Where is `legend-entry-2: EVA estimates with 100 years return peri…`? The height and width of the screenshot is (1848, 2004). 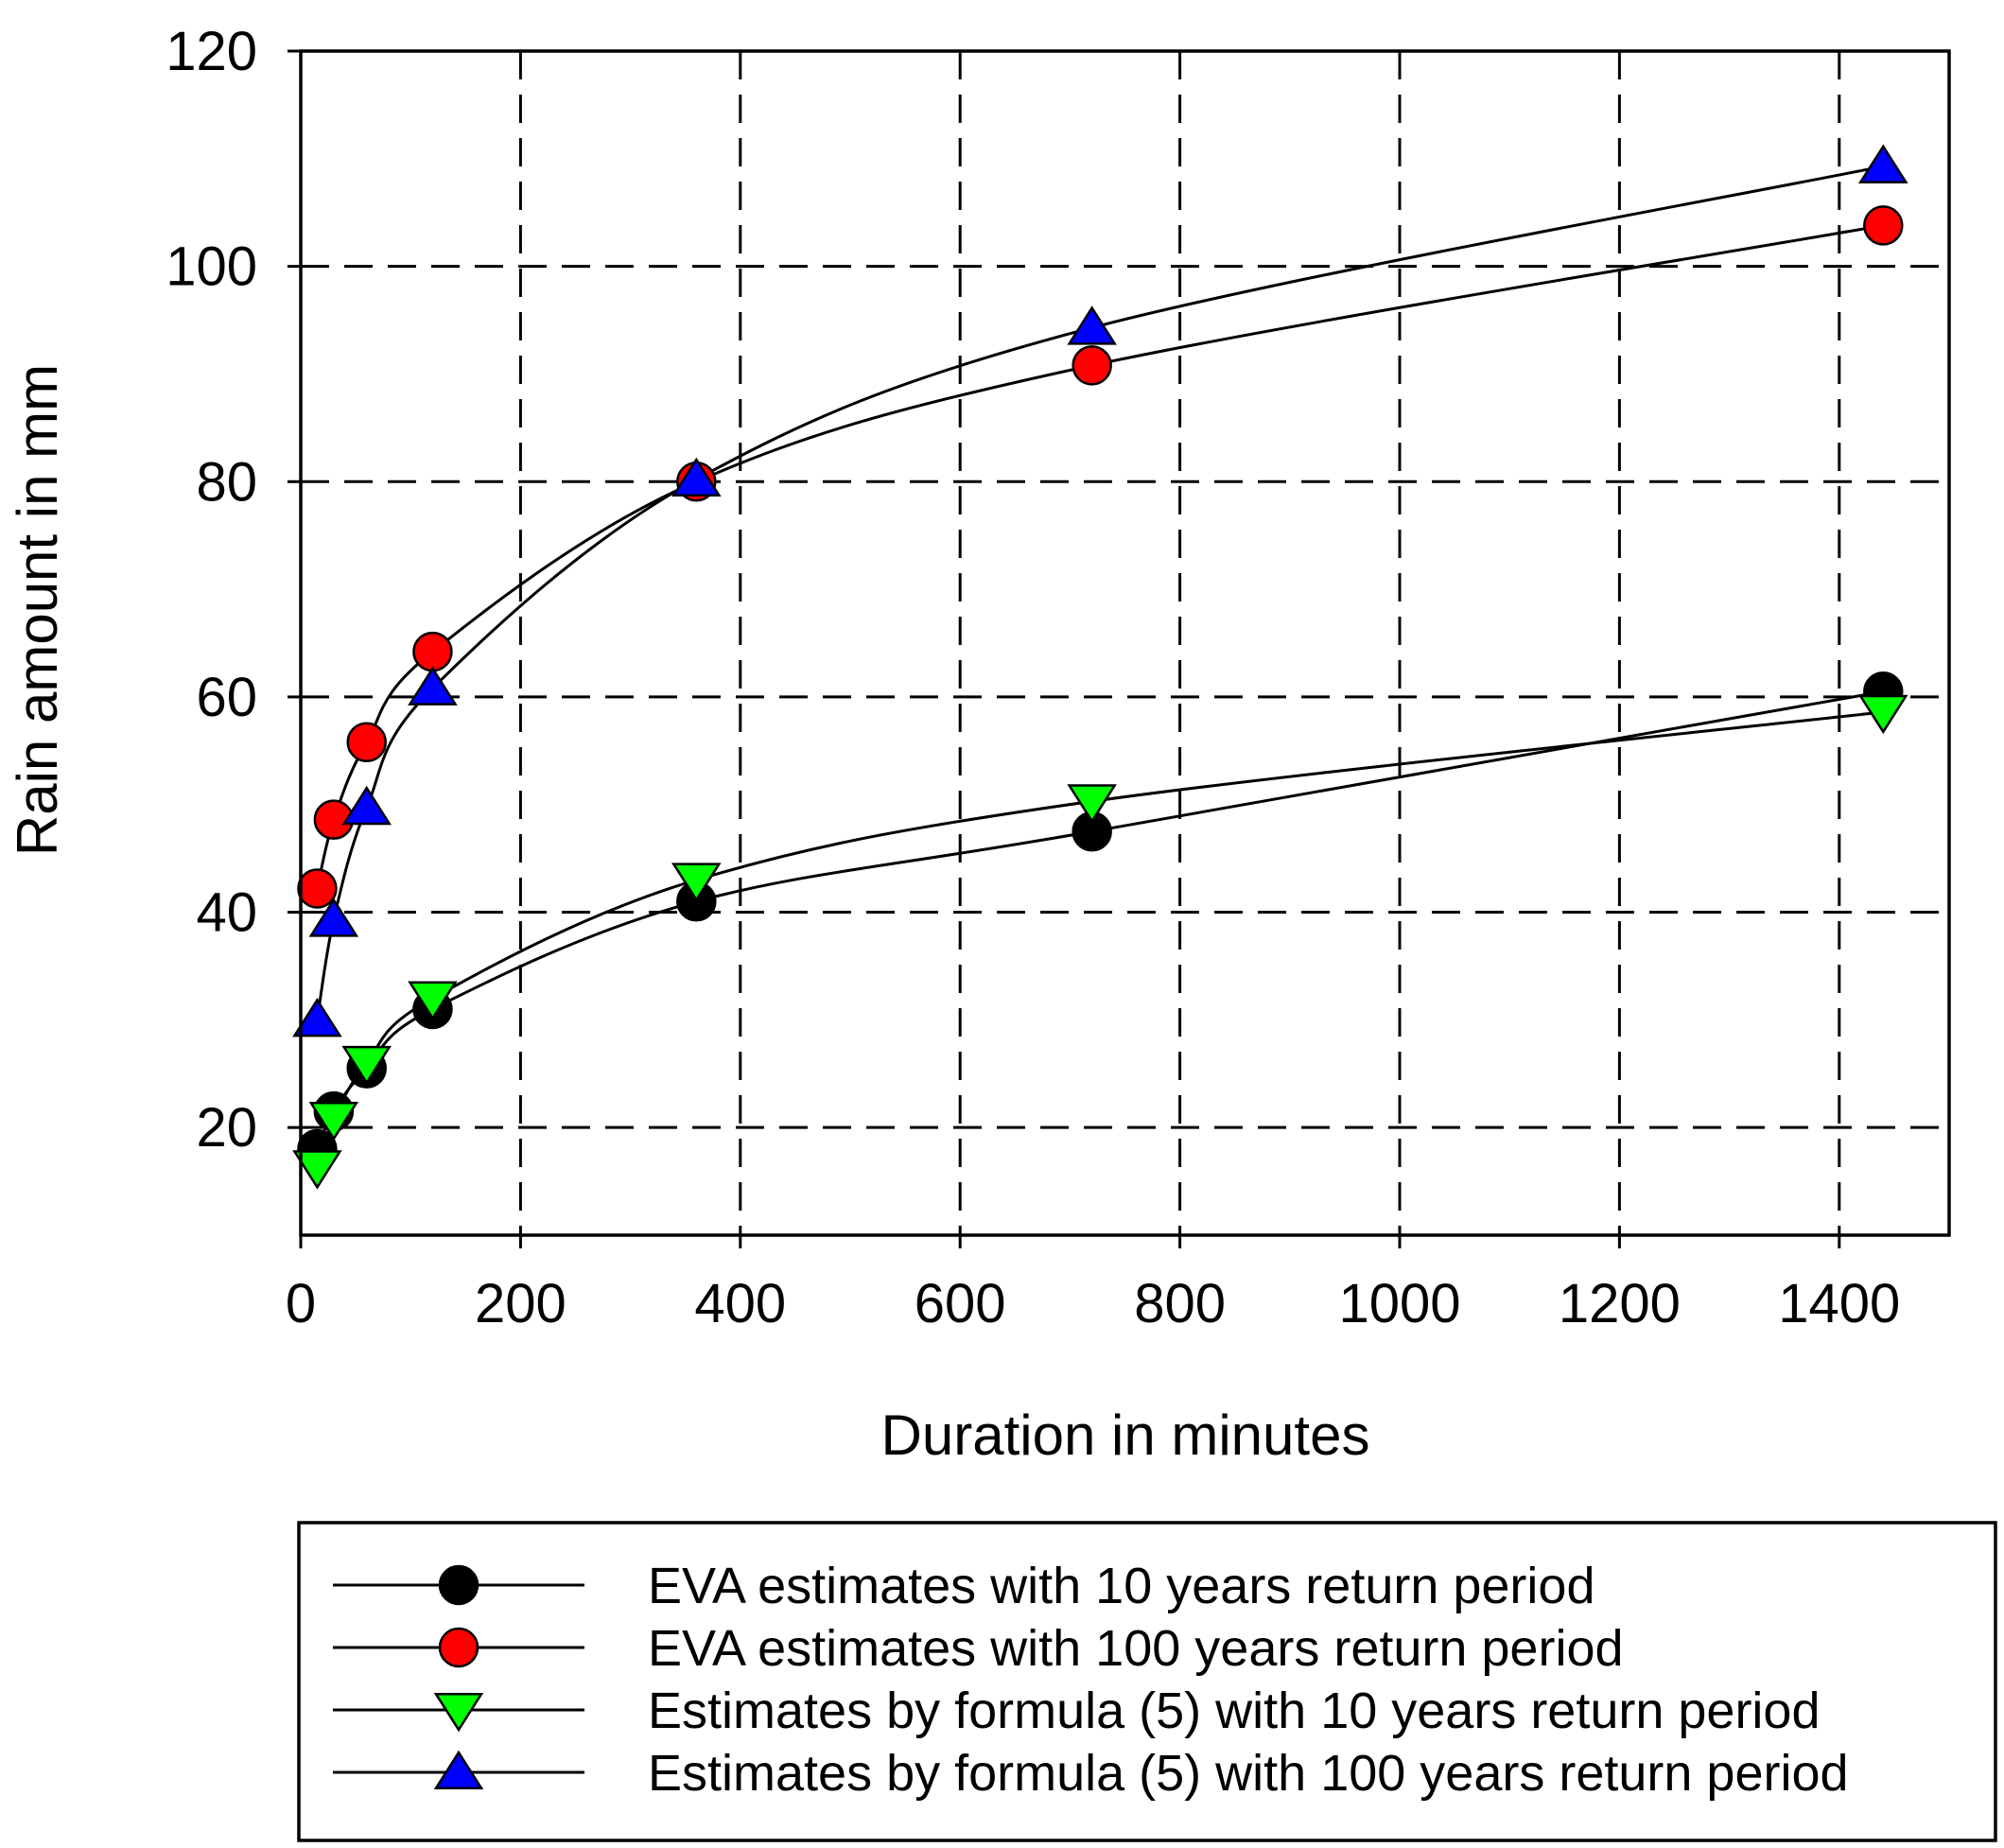
legend-entry-2: EVA estimates with 100 years return peri… is located at coordinates (978, 1648).